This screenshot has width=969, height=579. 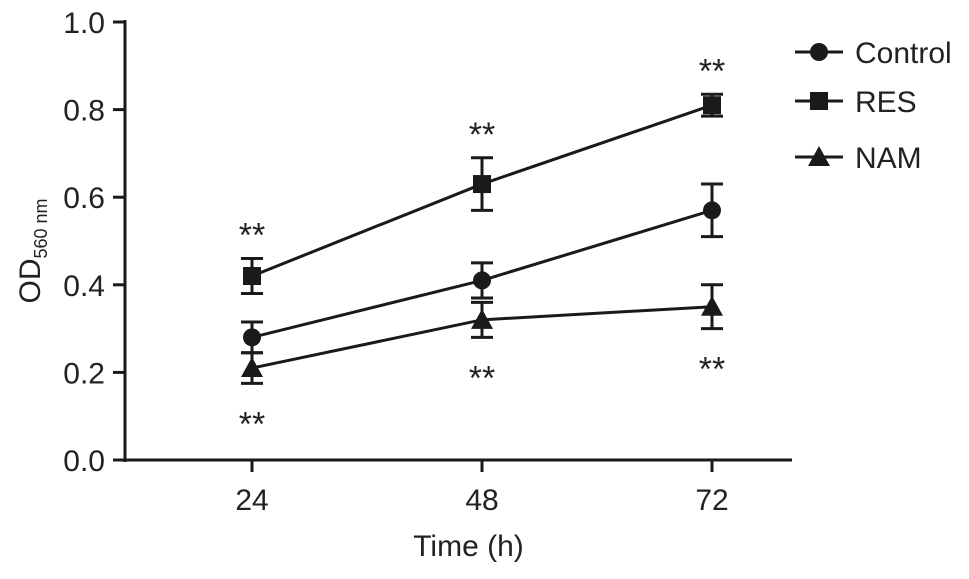 What do you see at coordinates (886, 102) in the screenshot?
I see `legend-label: RES` at bounding box center [886, 102].